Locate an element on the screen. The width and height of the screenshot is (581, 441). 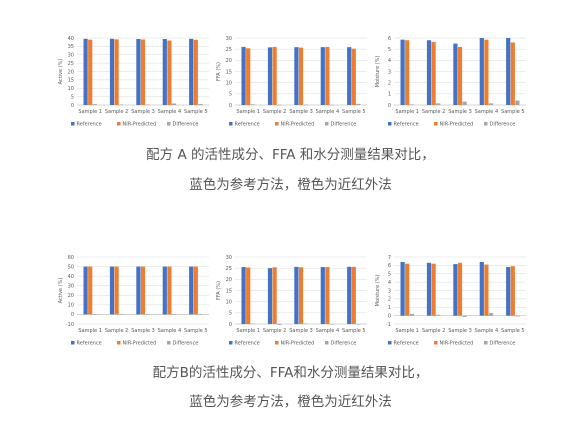
y-tick-label: 20 is located at coordinates (229, 280).